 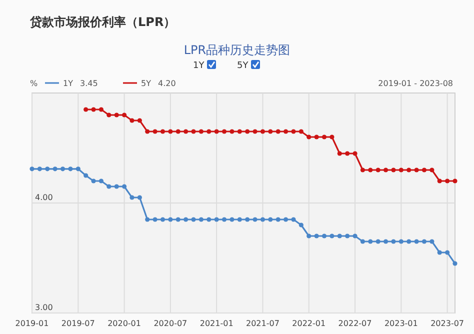 What do you see at coordinates (447, 323) in the screenshot?
I see `x-tick-label: 2023-07` at bounding box center [447, 323].